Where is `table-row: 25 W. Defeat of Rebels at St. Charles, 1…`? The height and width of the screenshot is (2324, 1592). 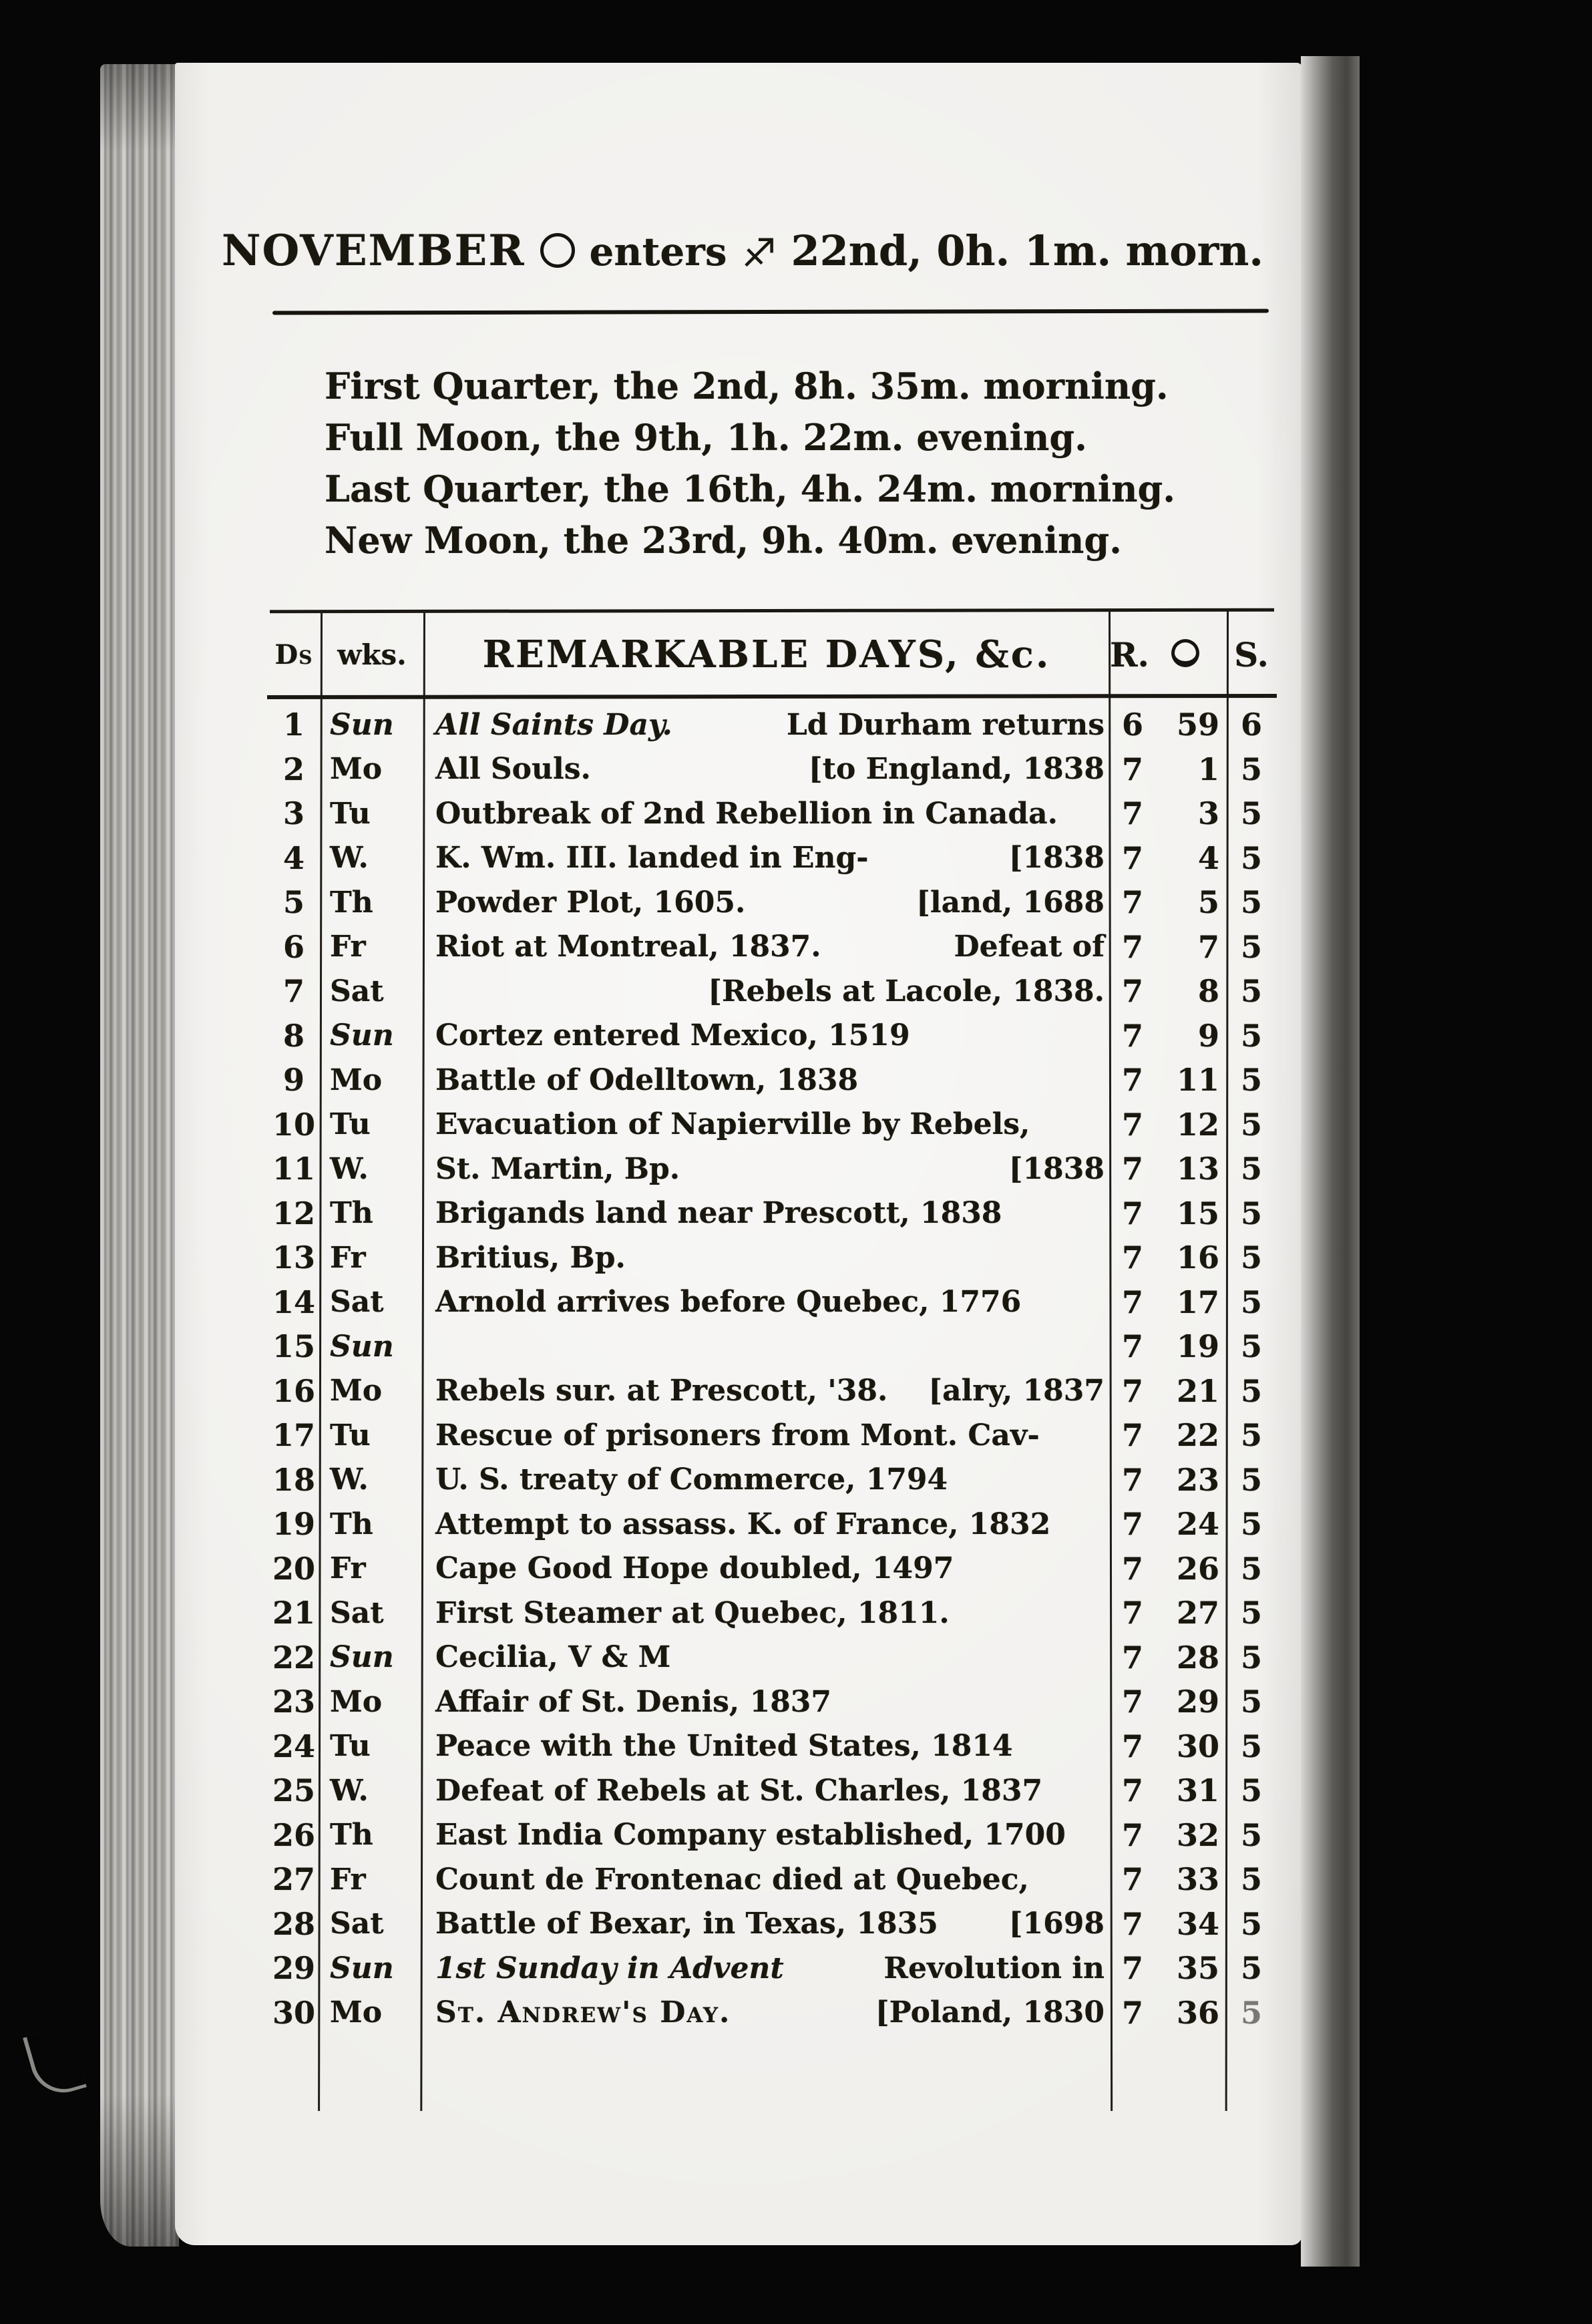
table-row: 25 W. Defeat of Rebels at St. Charles, 1… is located at coordinates (772, 1790).